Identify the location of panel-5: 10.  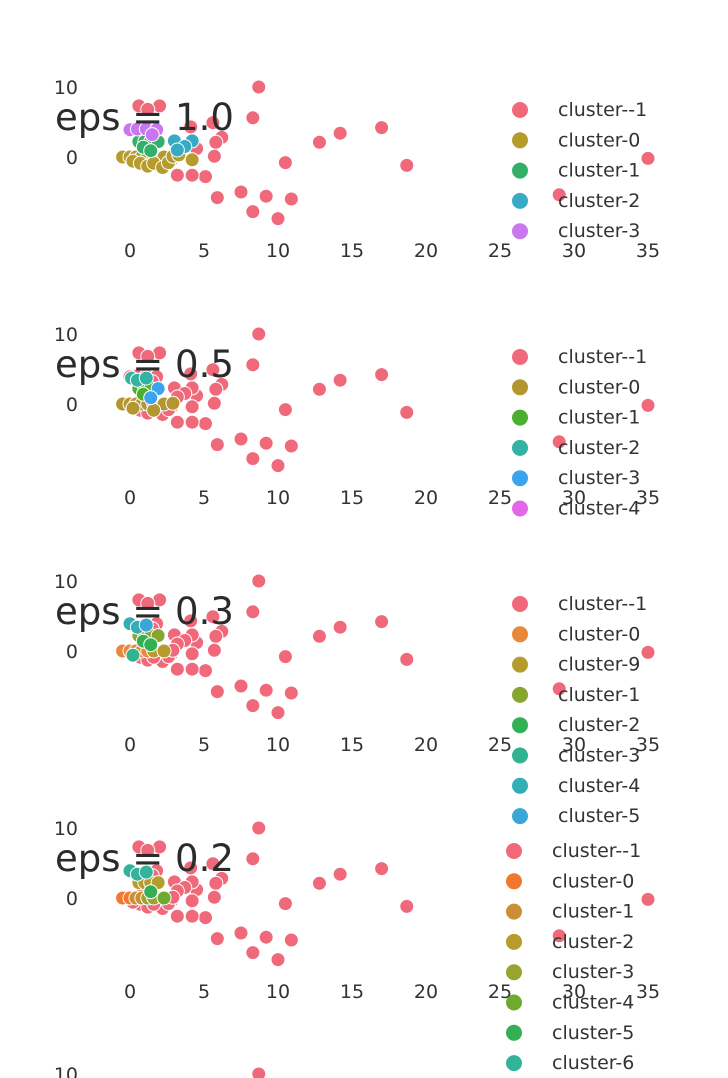
(160, 1071).